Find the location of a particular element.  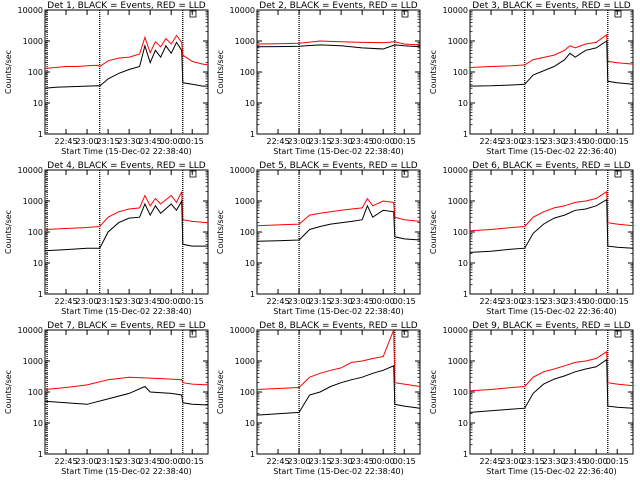

ytick-label-7-3: 1000 is located at coordinates (33, 361).